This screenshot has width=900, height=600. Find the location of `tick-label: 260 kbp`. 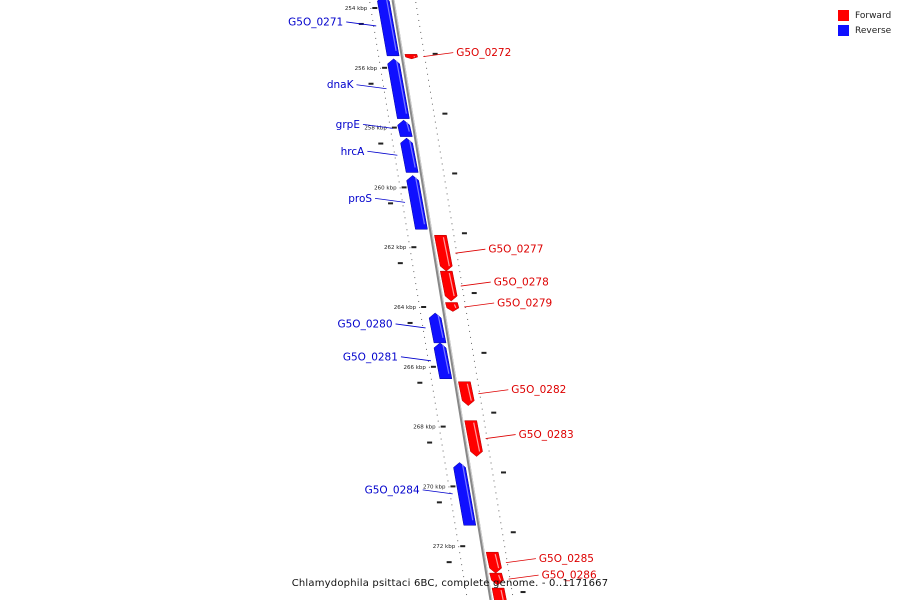

tick-label: 260 kbp is located at coordinates (385, 188).